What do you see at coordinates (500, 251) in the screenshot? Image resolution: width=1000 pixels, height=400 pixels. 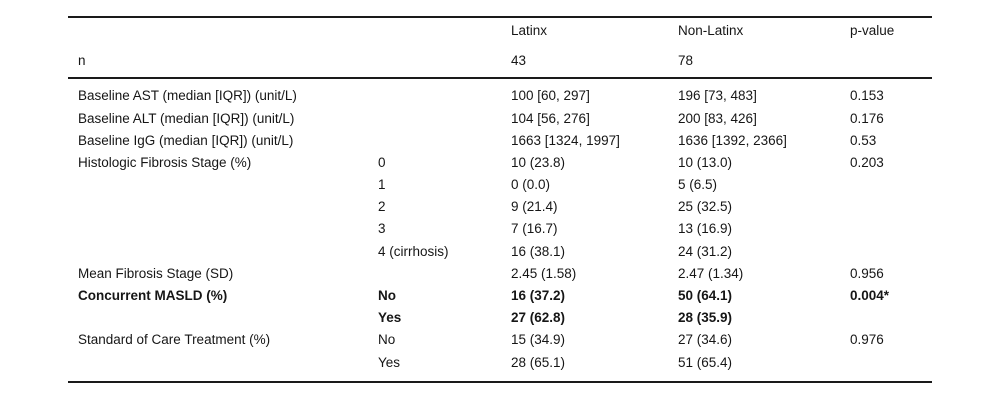 I see `table-row: 4 (cirrhosis) 16 (38.1) 24 (31.2)` at bounding box center [500, 251].